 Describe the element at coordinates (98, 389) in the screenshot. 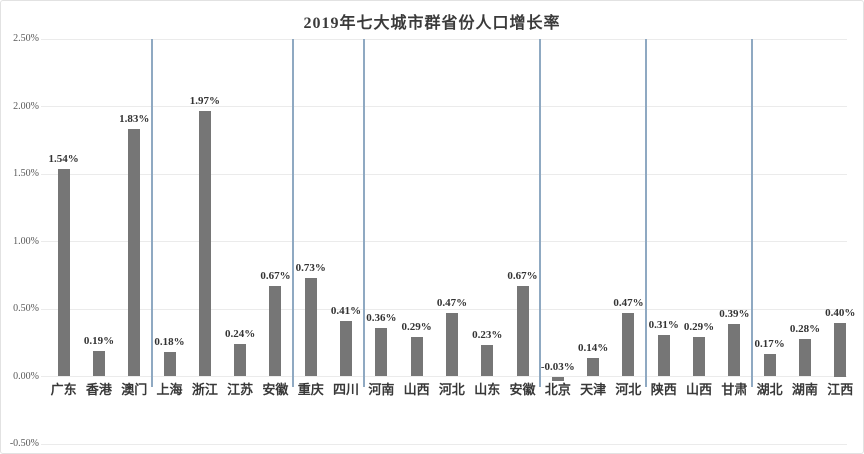

I see `category-label: 香港` at that location.